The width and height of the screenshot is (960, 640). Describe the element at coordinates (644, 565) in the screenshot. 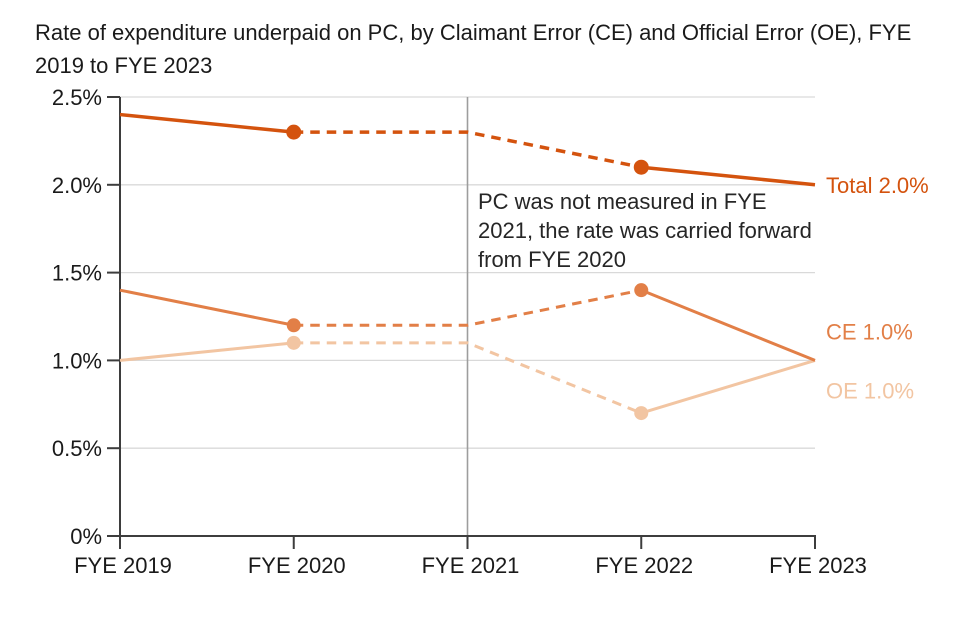

I see `x-axis-label: FYE 2022` at that location.